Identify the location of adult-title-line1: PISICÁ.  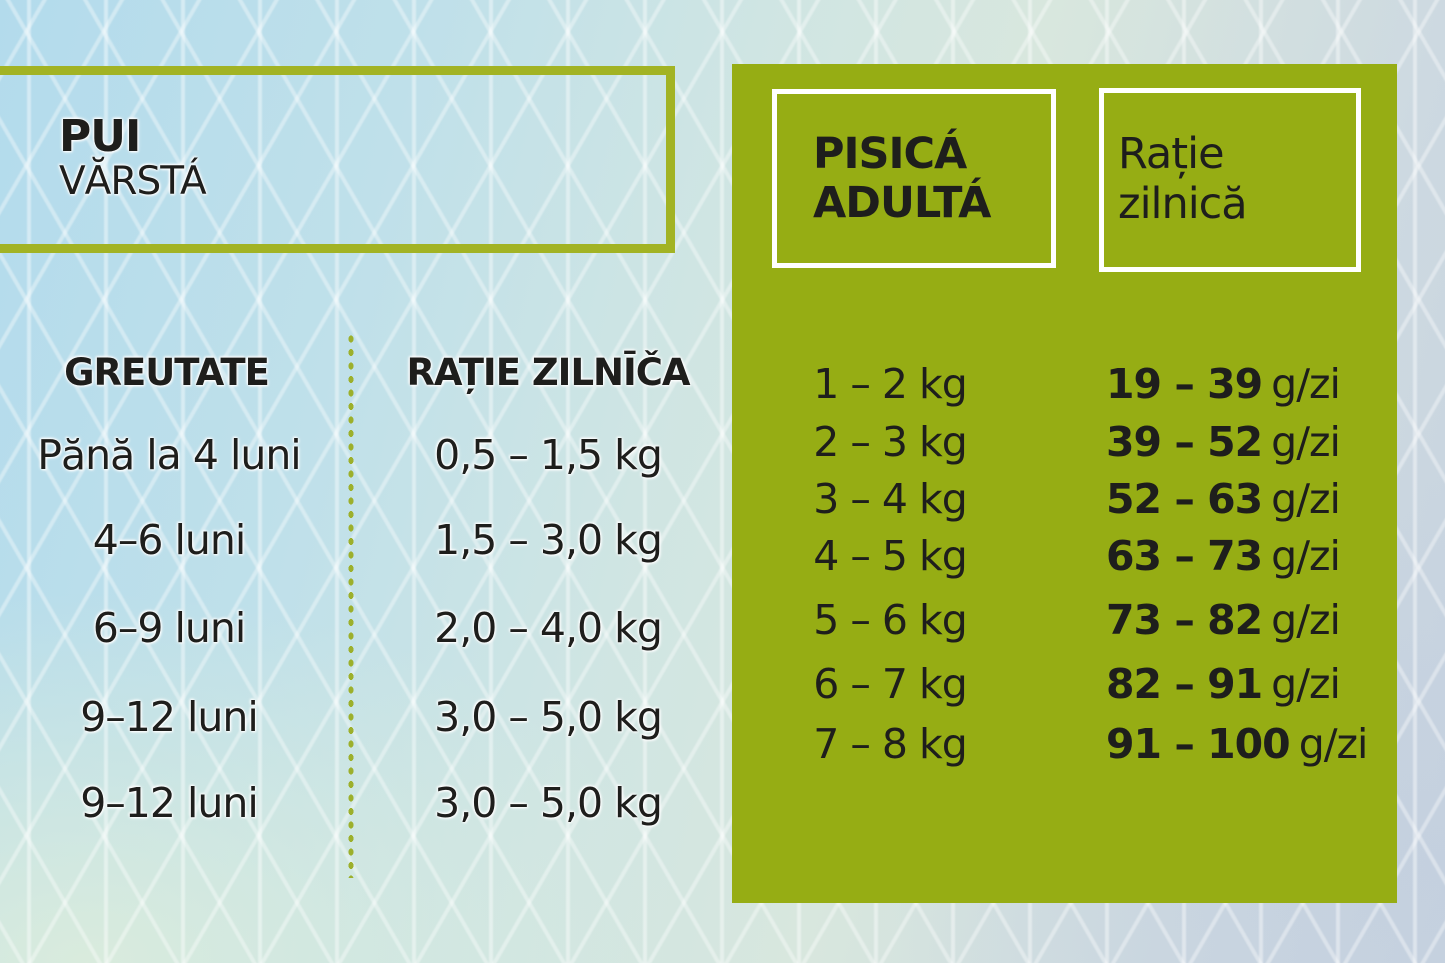
(890, 153).